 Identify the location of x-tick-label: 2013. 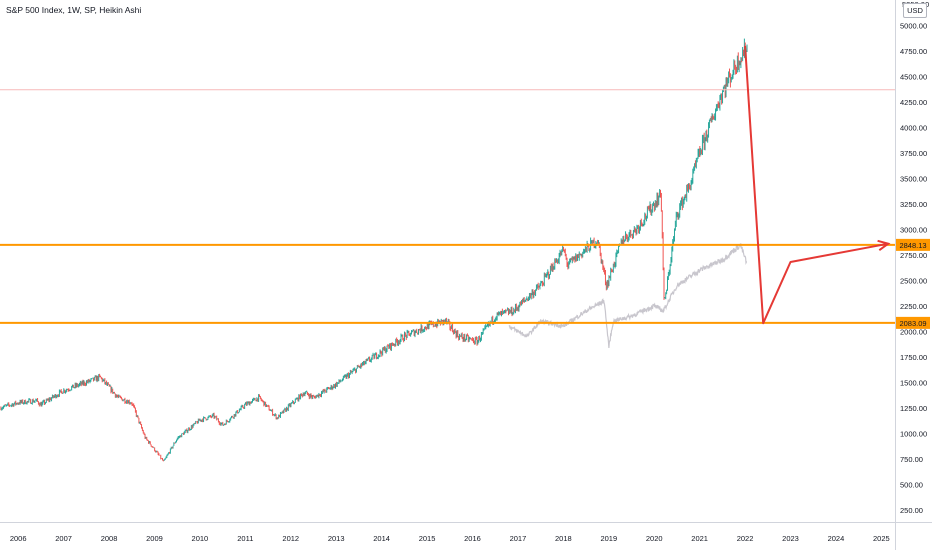
(336, 538).